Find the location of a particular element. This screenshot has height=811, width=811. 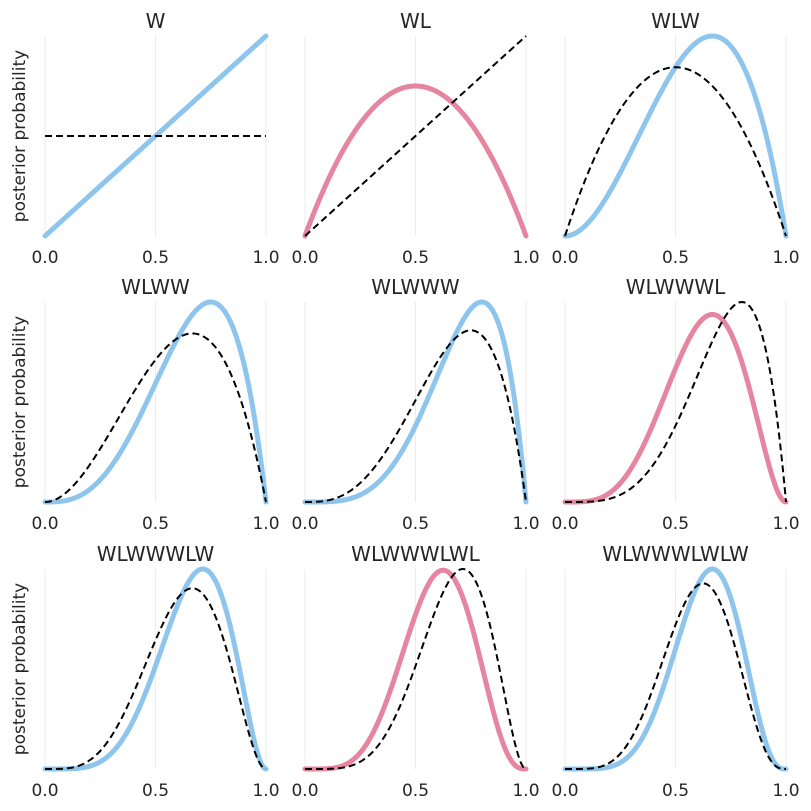

panel-title: WLWWWLW is located at coordinates (156, 554).